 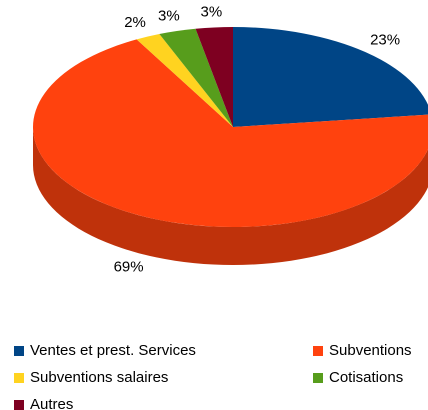 What do you see at coordinates (129, 266) in the screenshot?
I see `data-label: 69%` at bounding box center [129, 266].